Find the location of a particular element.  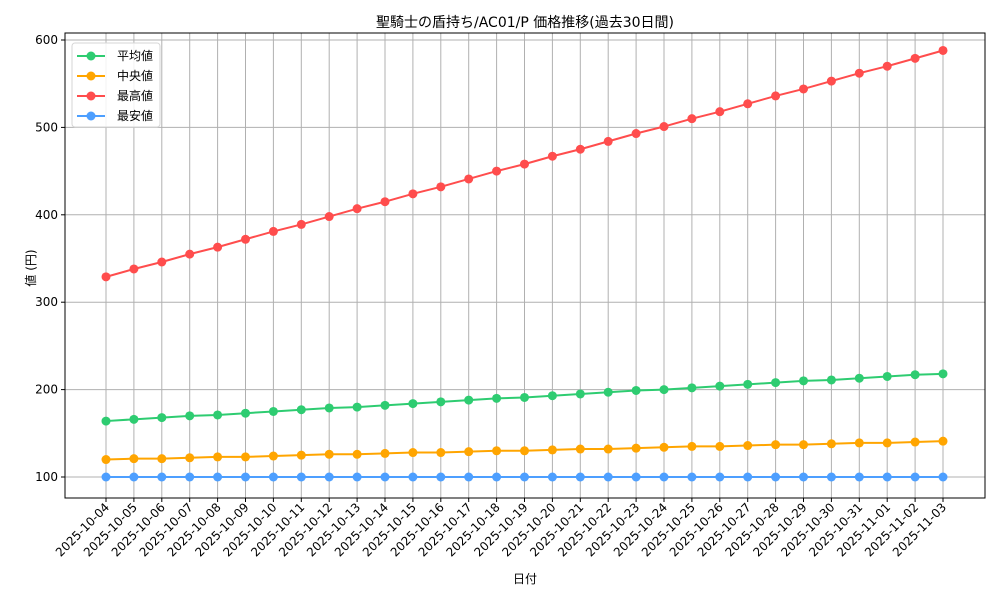

y-tick-label: 400 is located at coordinates (46, 215).